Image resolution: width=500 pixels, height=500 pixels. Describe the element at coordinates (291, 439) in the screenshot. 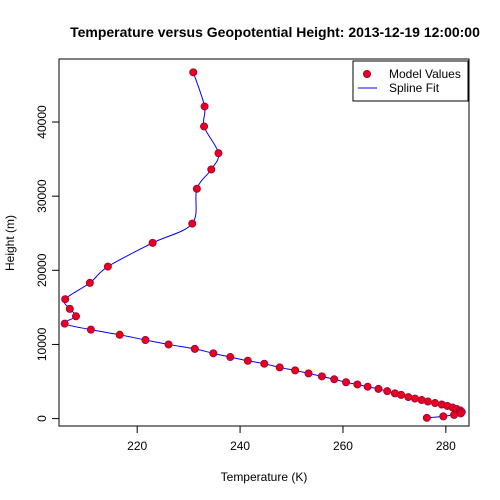

I see `x-axis: 220 240 260 280` at that location.